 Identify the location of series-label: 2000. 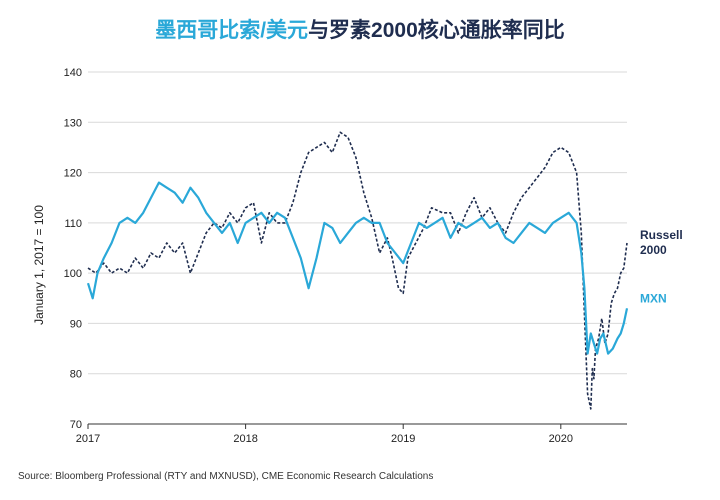
(653, 250).